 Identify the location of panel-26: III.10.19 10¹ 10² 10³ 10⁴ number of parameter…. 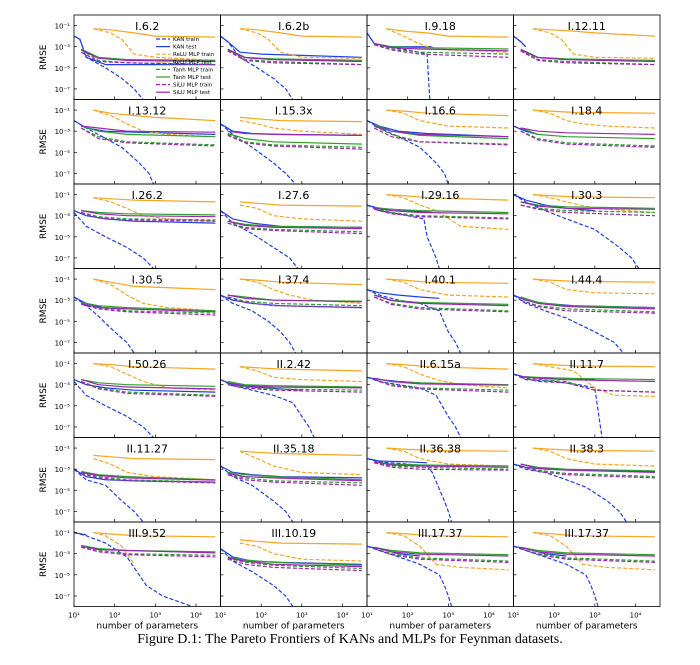
(291, 575).